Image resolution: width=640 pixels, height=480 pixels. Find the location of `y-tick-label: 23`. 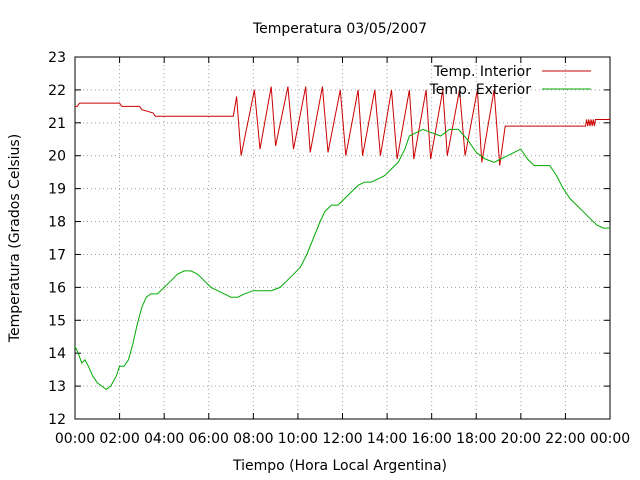

y-tick-label: 23 is located at coordinates (57, 58).